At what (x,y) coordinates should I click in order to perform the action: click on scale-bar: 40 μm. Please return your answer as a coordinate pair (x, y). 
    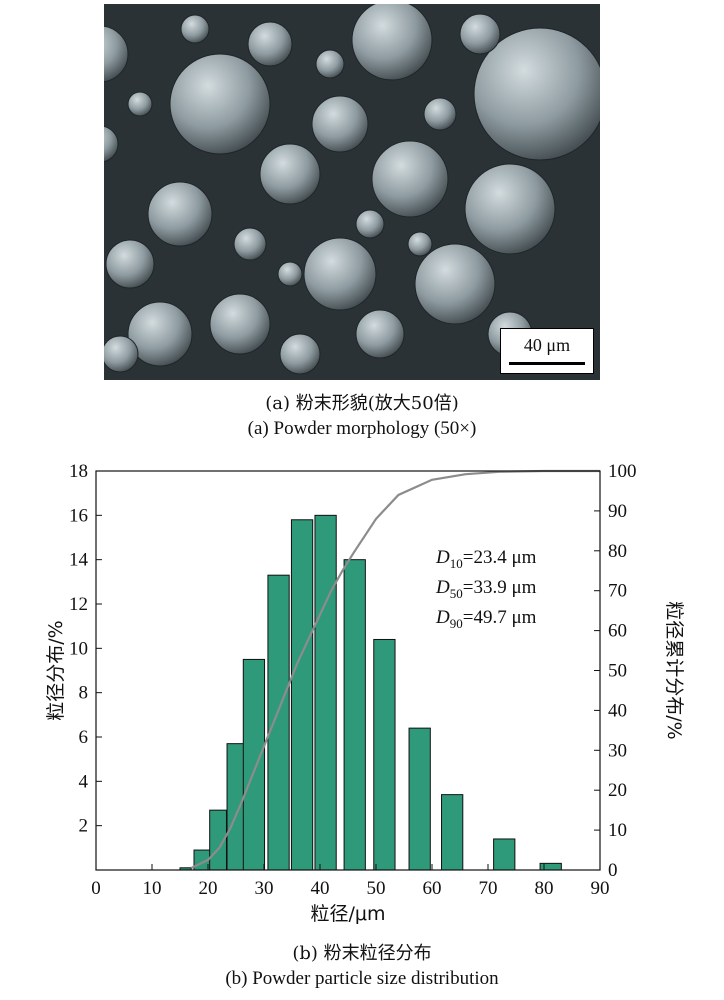
    Looking at the image, I should click on (547, 351).